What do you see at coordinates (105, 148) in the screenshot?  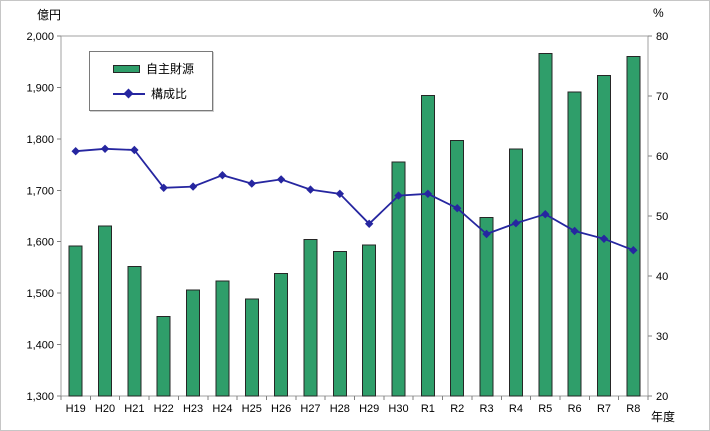 I see `marker-H20` at bounding box center [105, 148].